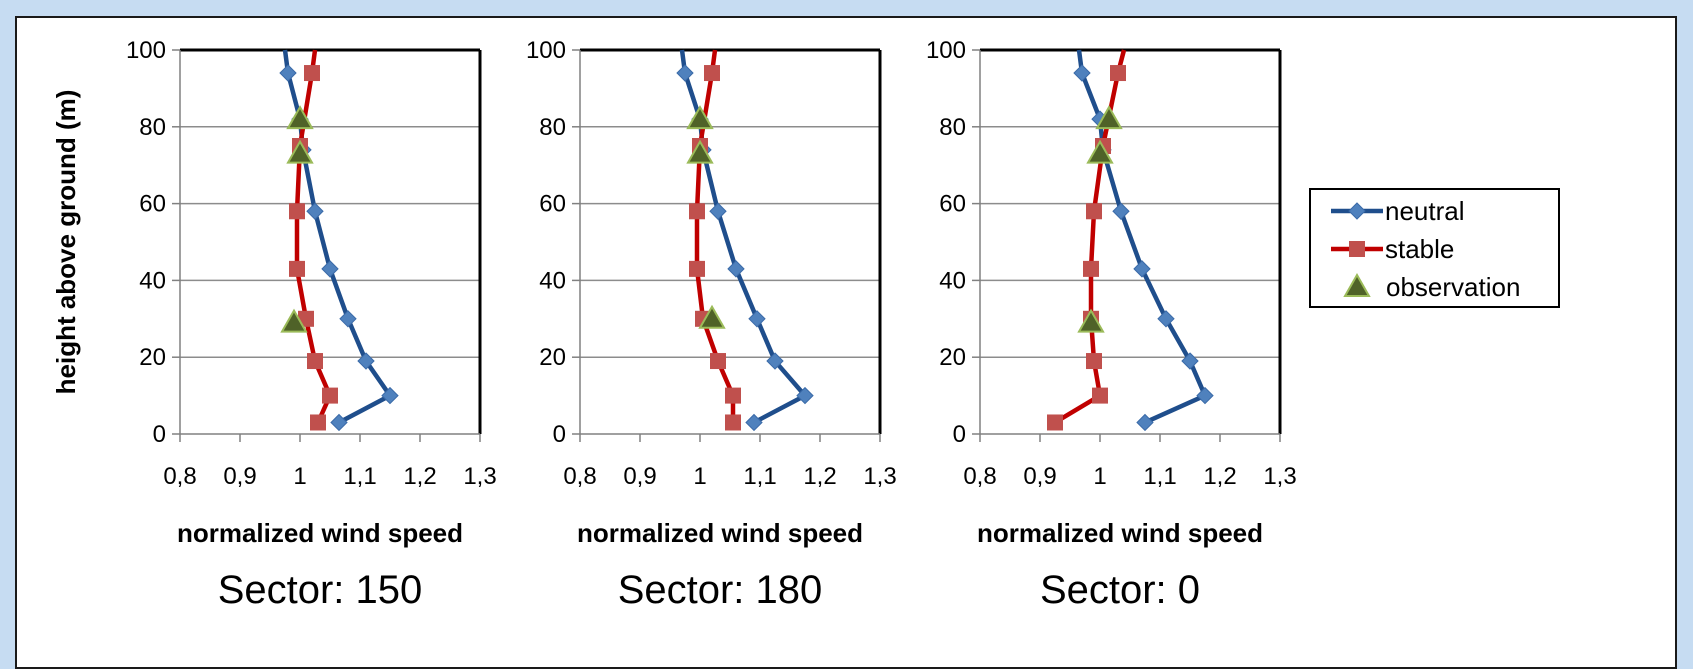 Image resolution: width=1693 pixels, height=669 pixels. I want to click on y-axis-title: height above ground (m), so click(66, 242).